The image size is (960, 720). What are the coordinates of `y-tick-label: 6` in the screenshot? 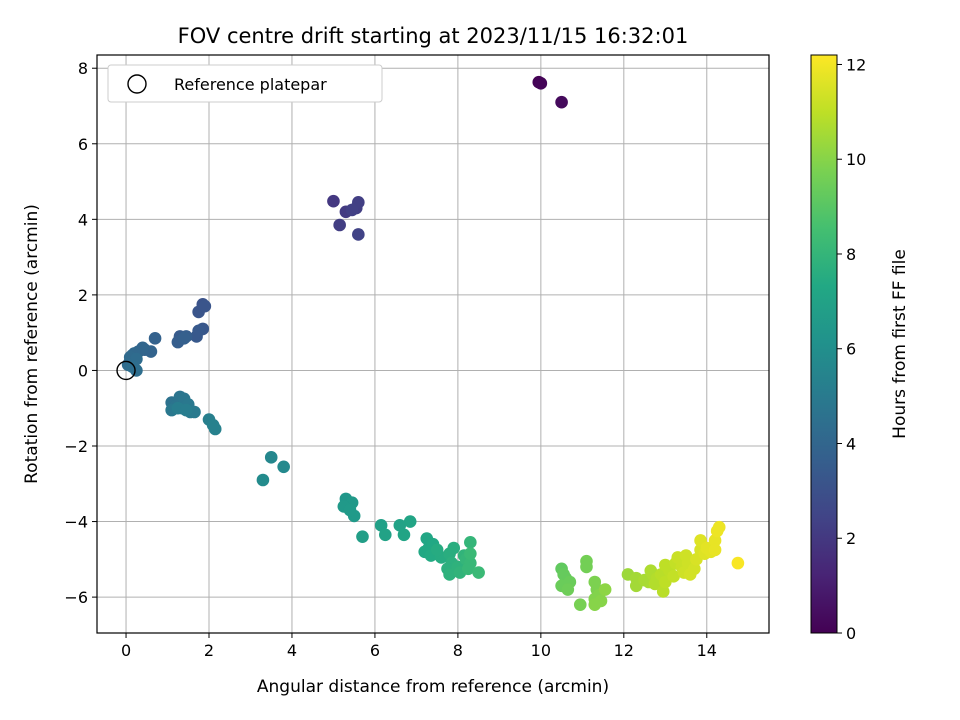 It's located at (83, 144).